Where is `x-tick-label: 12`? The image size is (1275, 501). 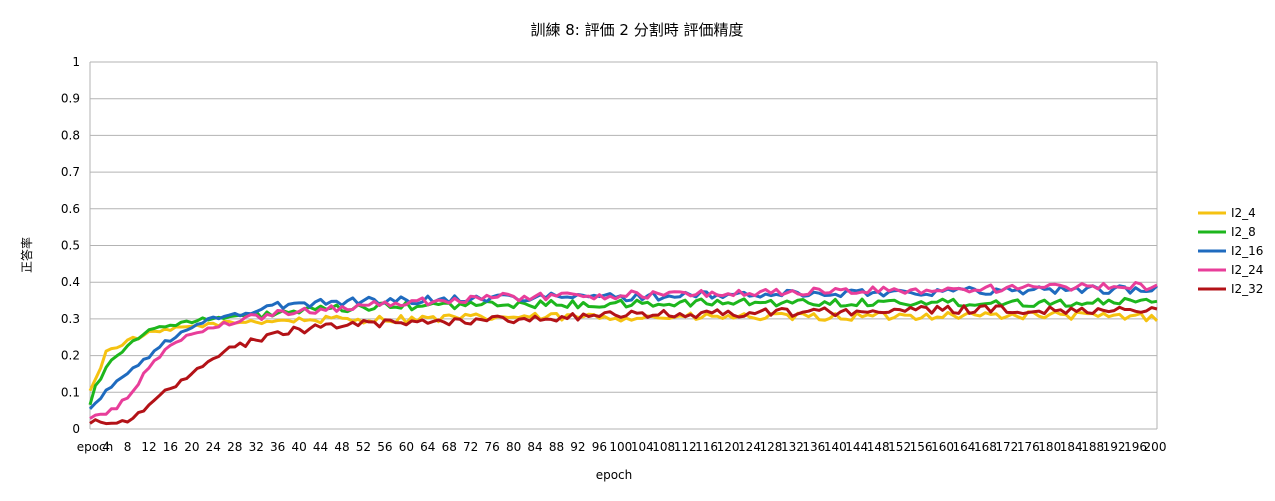 x-tick-label: 12 is located at coordinates (148, 447).